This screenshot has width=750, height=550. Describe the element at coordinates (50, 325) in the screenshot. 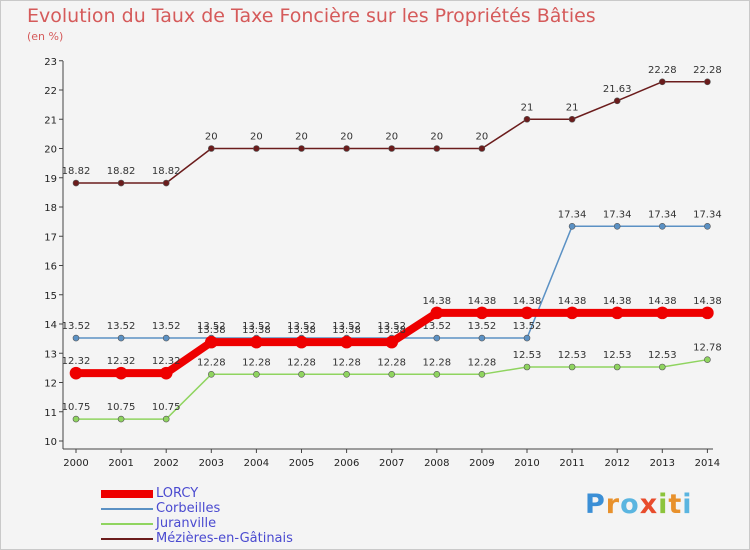

I see `y-tick-label: 14` at that location.